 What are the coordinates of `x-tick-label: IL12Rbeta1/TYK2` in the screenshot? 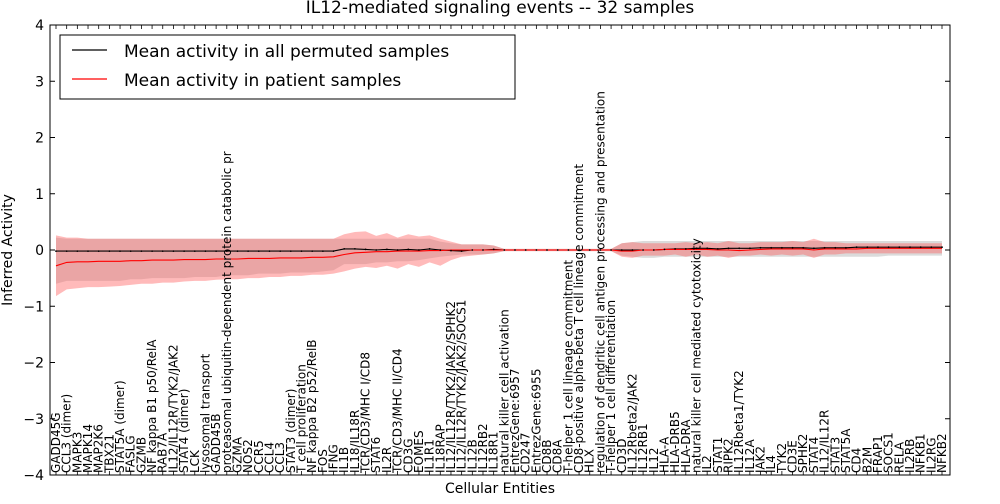 It's located at (739, 421).